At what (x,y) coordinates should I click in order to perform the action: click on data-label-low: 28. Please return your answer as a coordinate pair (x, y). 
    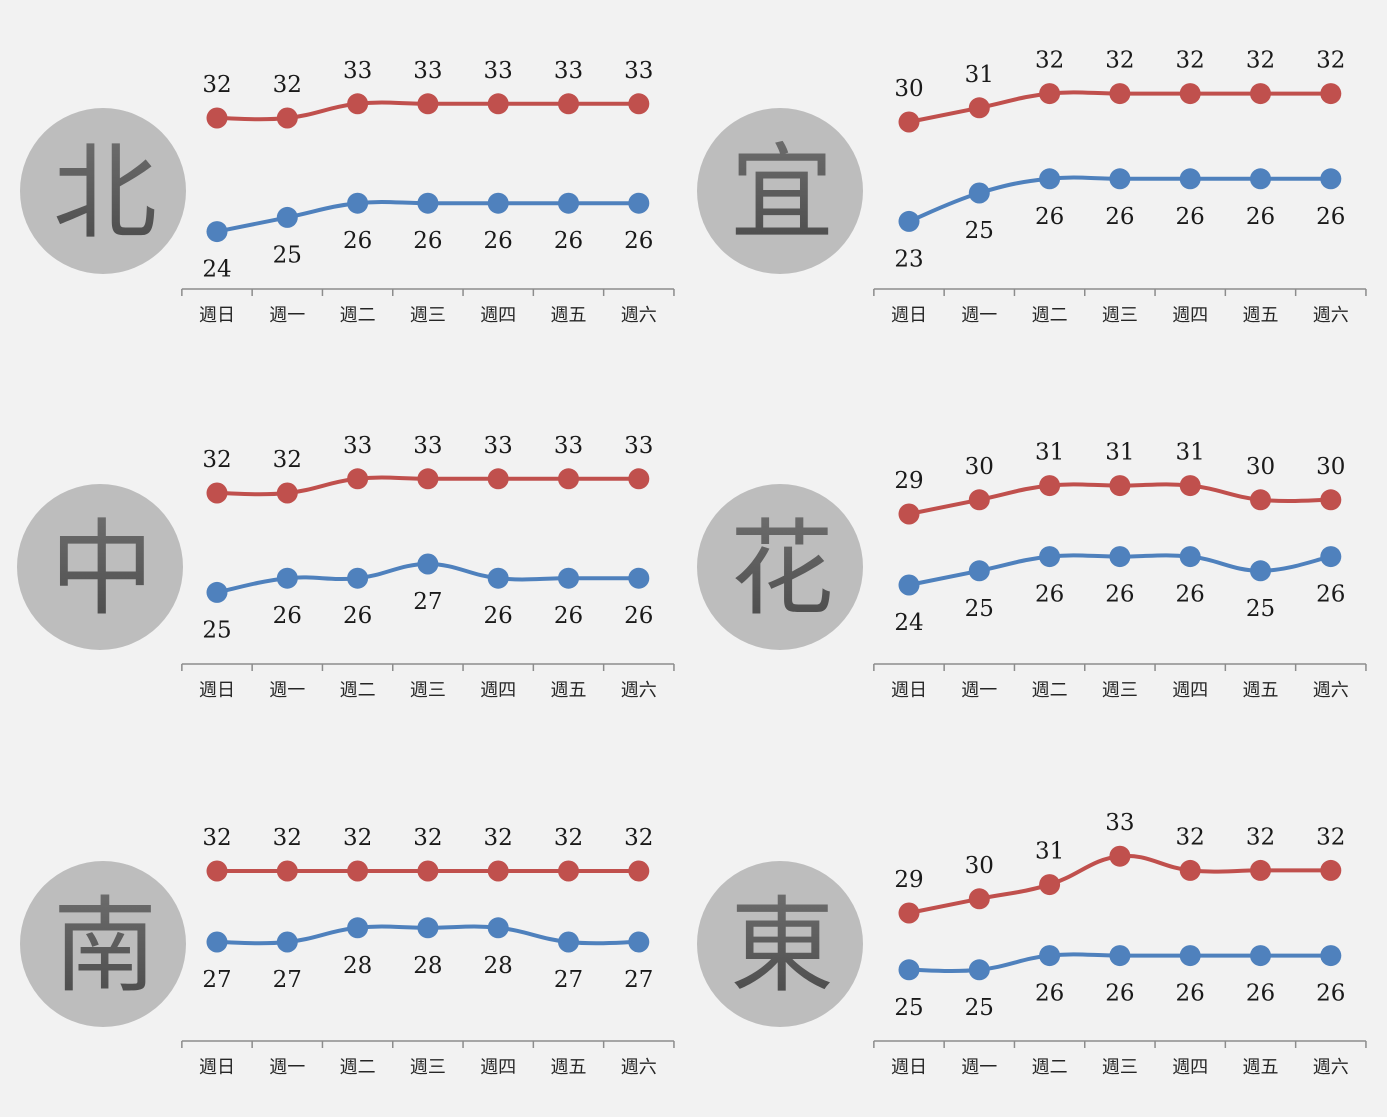
    Looking at the image, I should click on (357, 966).